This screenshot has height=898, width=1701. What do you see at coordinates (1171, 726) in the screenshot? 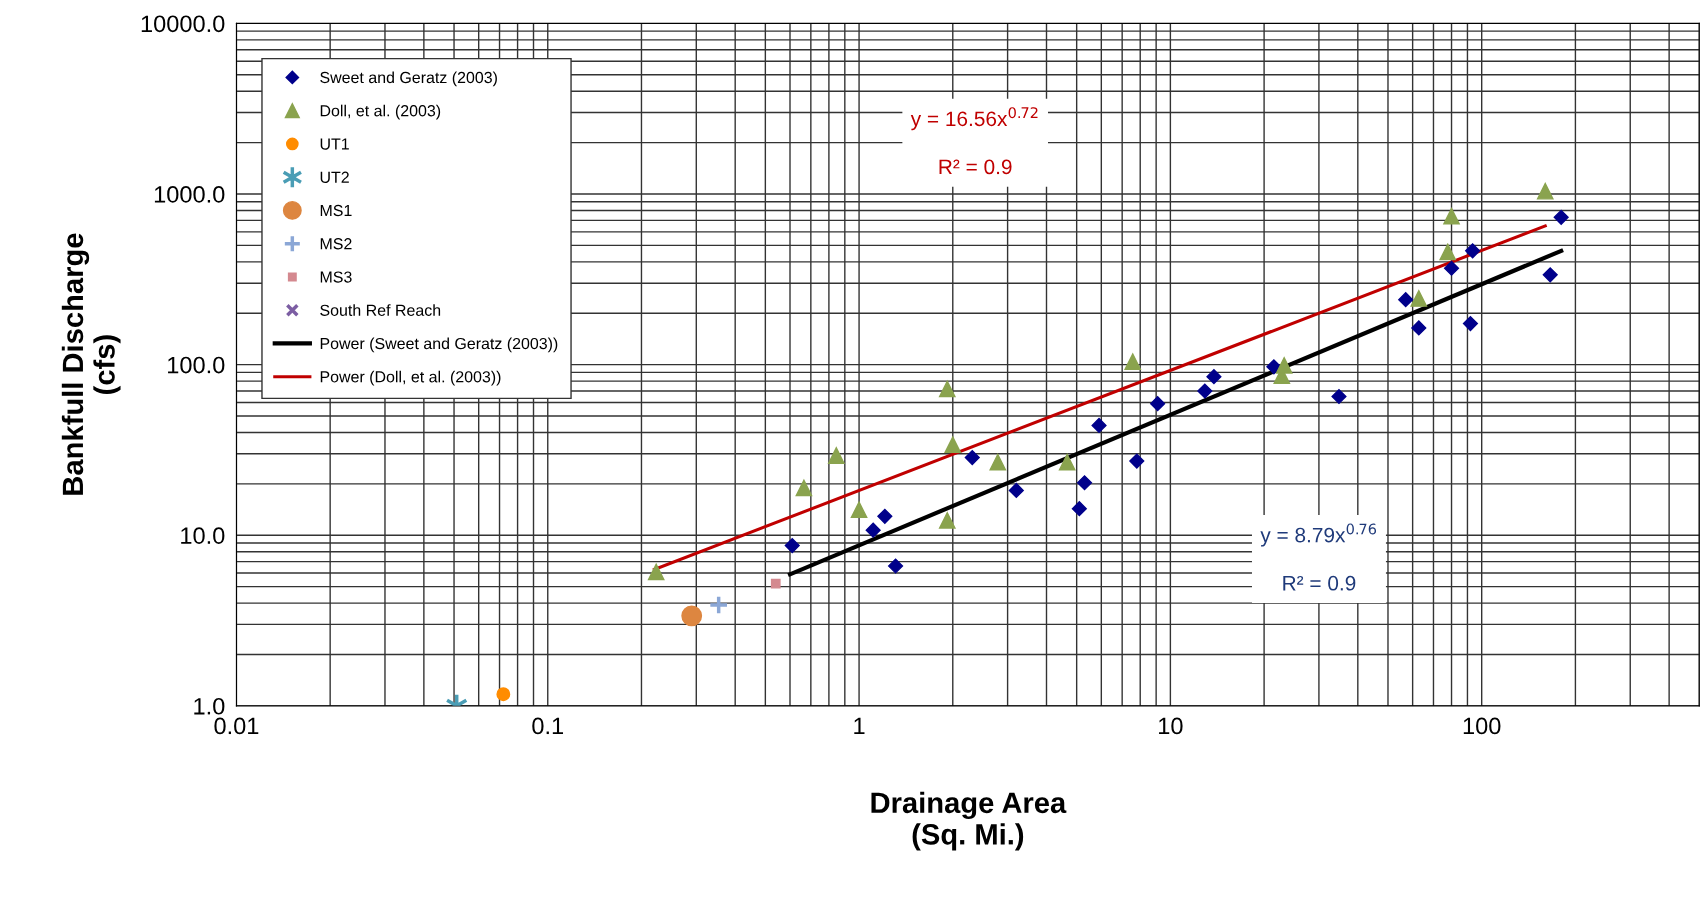
I see `x-tick-label: 10` at bounding box center [1171, 726].